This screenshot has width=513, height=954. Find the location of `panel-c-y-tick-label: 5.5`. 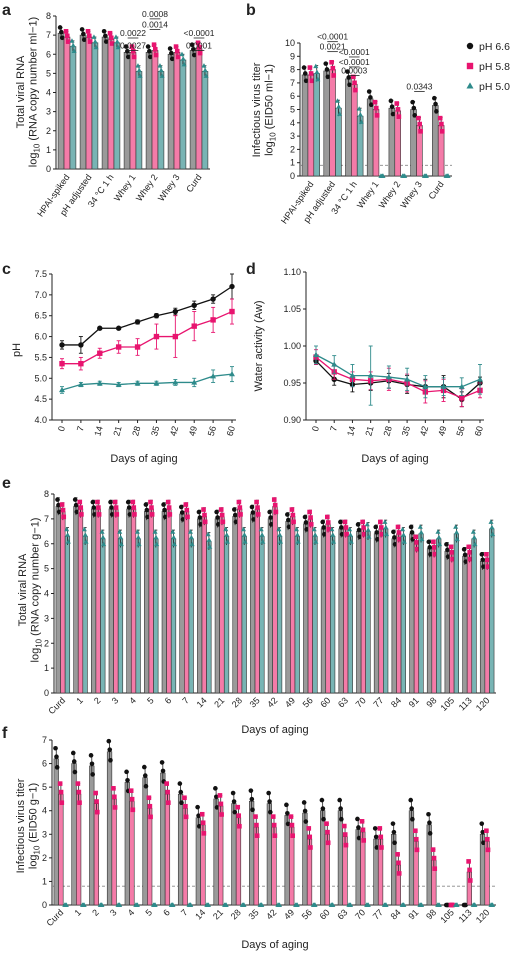

panel-c-y-tick-label: 5.5 is located at coordinates (40, 357).